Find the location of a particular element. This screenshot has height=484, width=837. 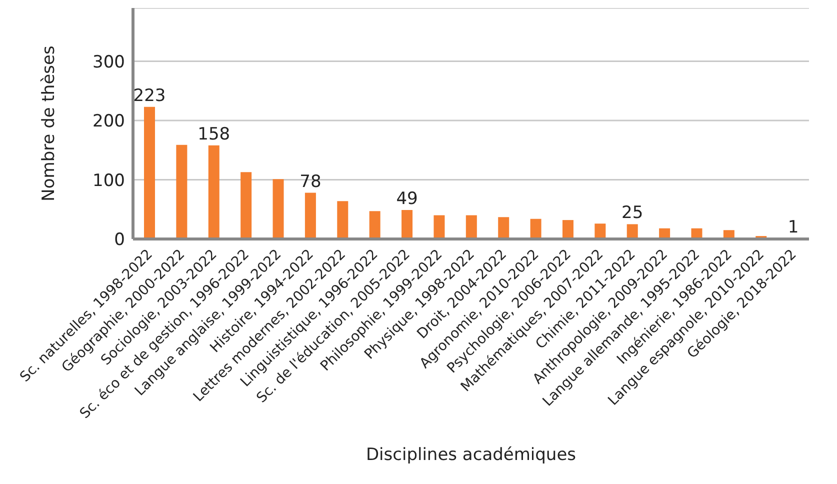

data-label: 49 is located at coordinates (407, 198).